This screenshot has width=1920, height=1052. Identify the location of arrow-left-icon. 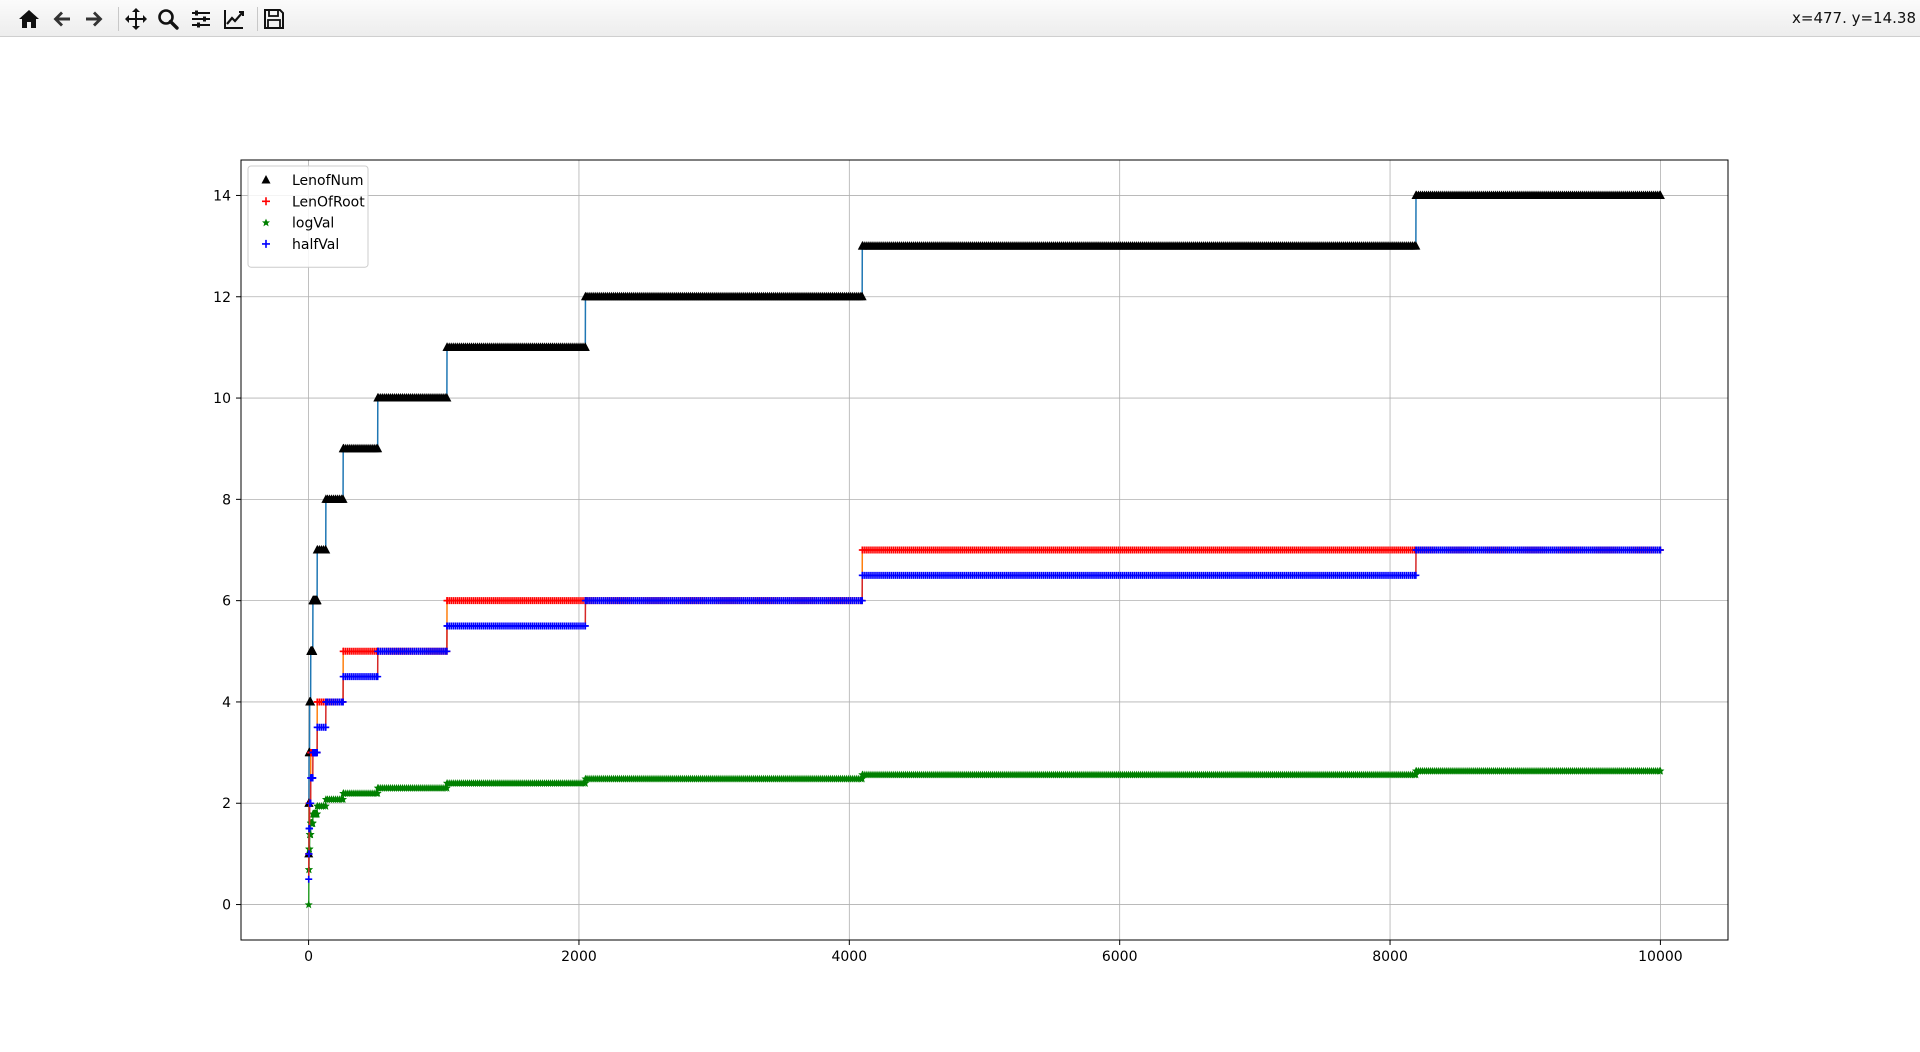
(61, 19).